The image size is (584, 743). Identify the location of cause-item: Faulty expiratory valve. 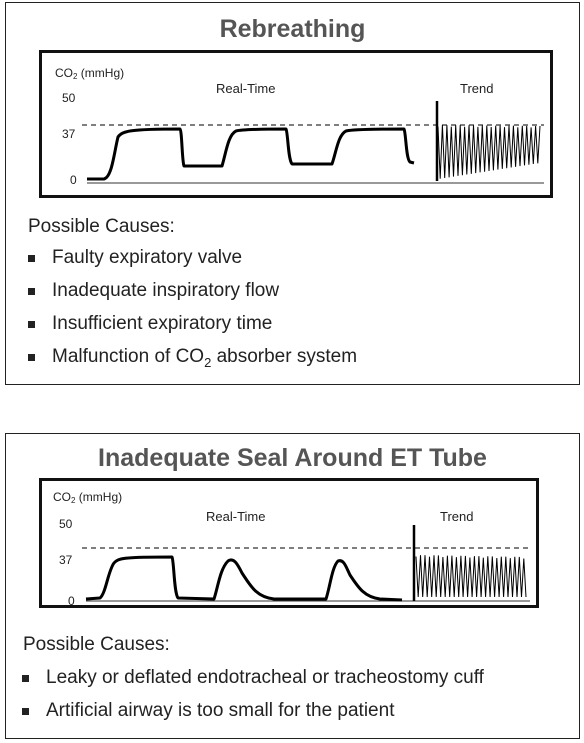
(191, 263).